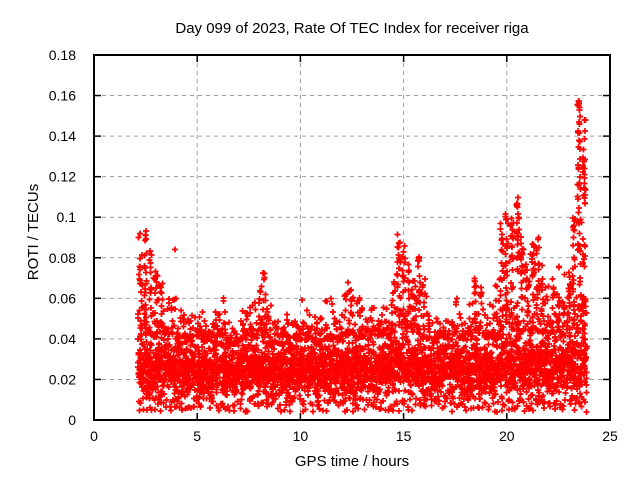  I want to click on x-axis-label: GPS time / hours, so click(352, 461).